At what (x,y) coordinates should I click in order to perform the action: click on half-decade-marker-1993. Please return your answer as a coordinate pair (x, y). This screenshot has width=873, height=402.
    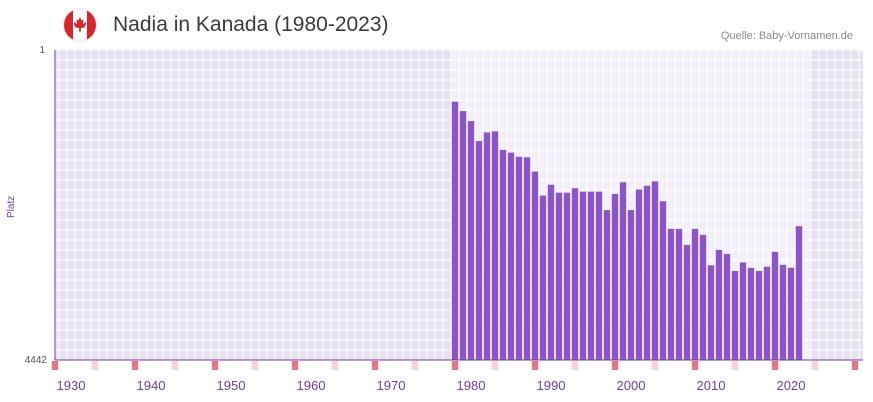
    Looking at the image, I should click on (575, 365).